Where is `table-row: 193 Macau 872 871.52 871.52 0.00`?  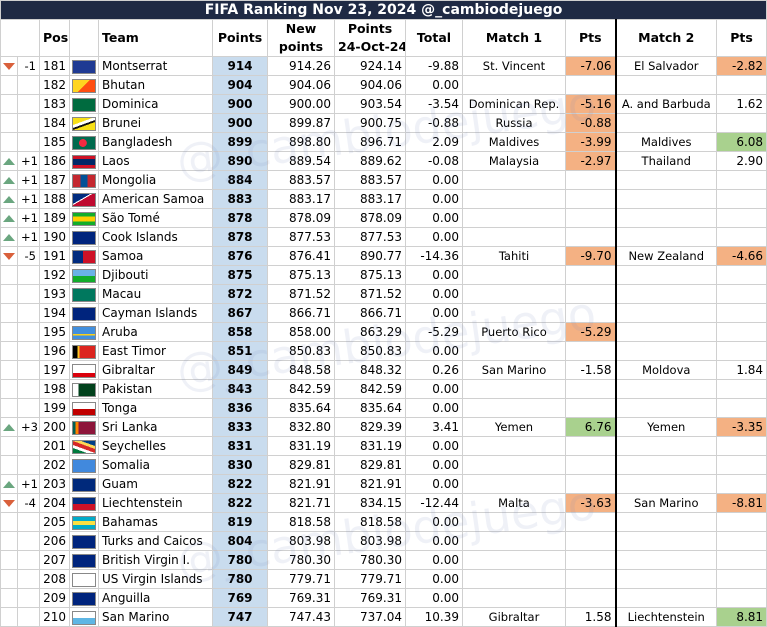
table-row: 193 Macau 872 871.52 871.52 0.00 is located at coordinates (383, 294).